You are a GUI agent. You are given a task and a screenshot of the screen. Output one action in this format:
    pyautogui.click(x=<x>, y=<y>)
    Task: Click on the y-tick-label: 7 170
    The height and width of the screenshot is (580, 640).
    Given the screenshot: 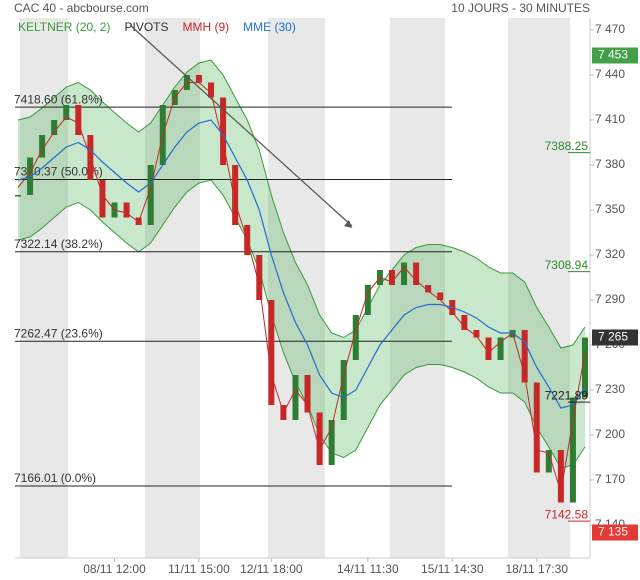 What is the action you would take?
    pyautogui.click(x=610, y=479)
    